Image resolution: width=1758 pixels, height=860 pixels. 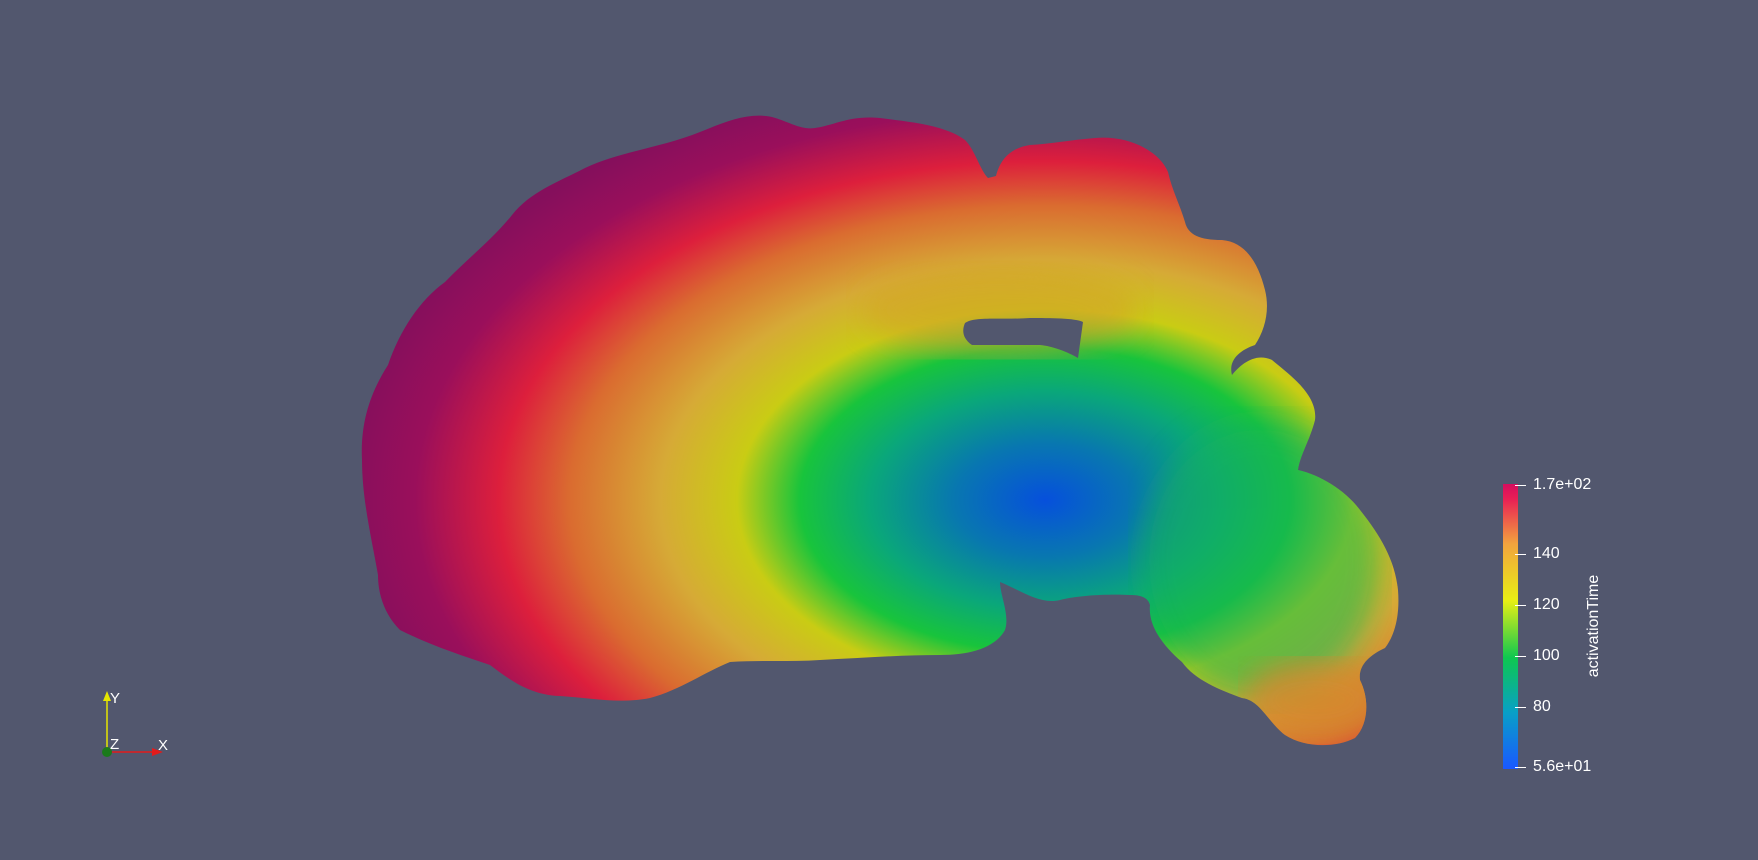 What do you see at coordinates (1542, 706) in the screenshot?
I see `legend-tick-label: 80` at bounding box center [1542, 706].